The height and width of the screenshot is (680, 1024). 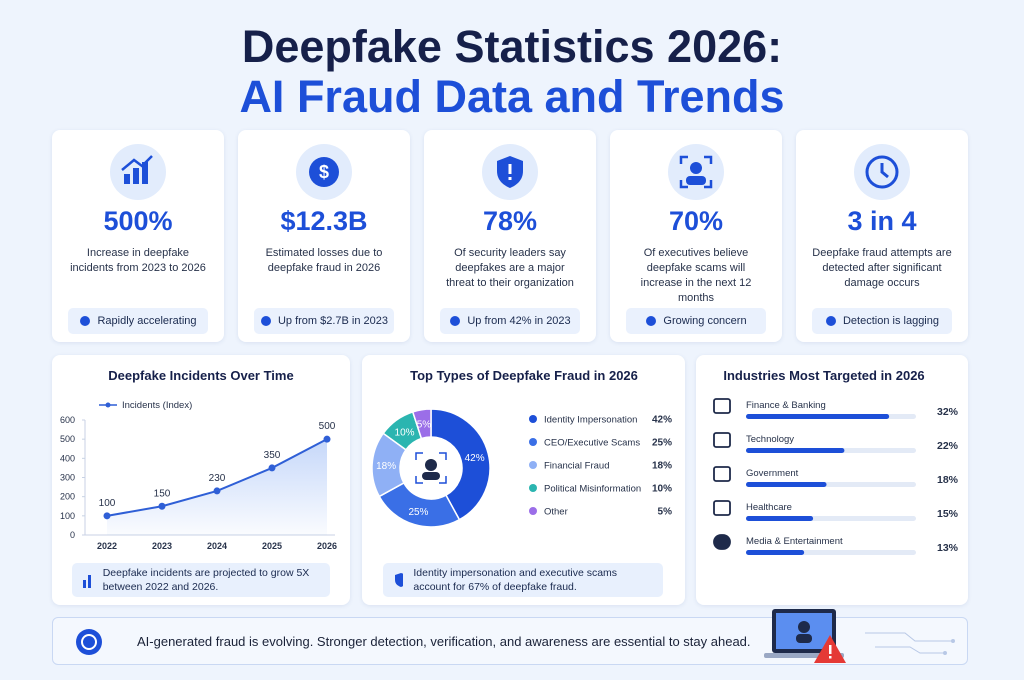 What do you see at coordinates (67, 516) in the screenshot?
I see `y-tick-label: 100` at bounding box center [67, 516].